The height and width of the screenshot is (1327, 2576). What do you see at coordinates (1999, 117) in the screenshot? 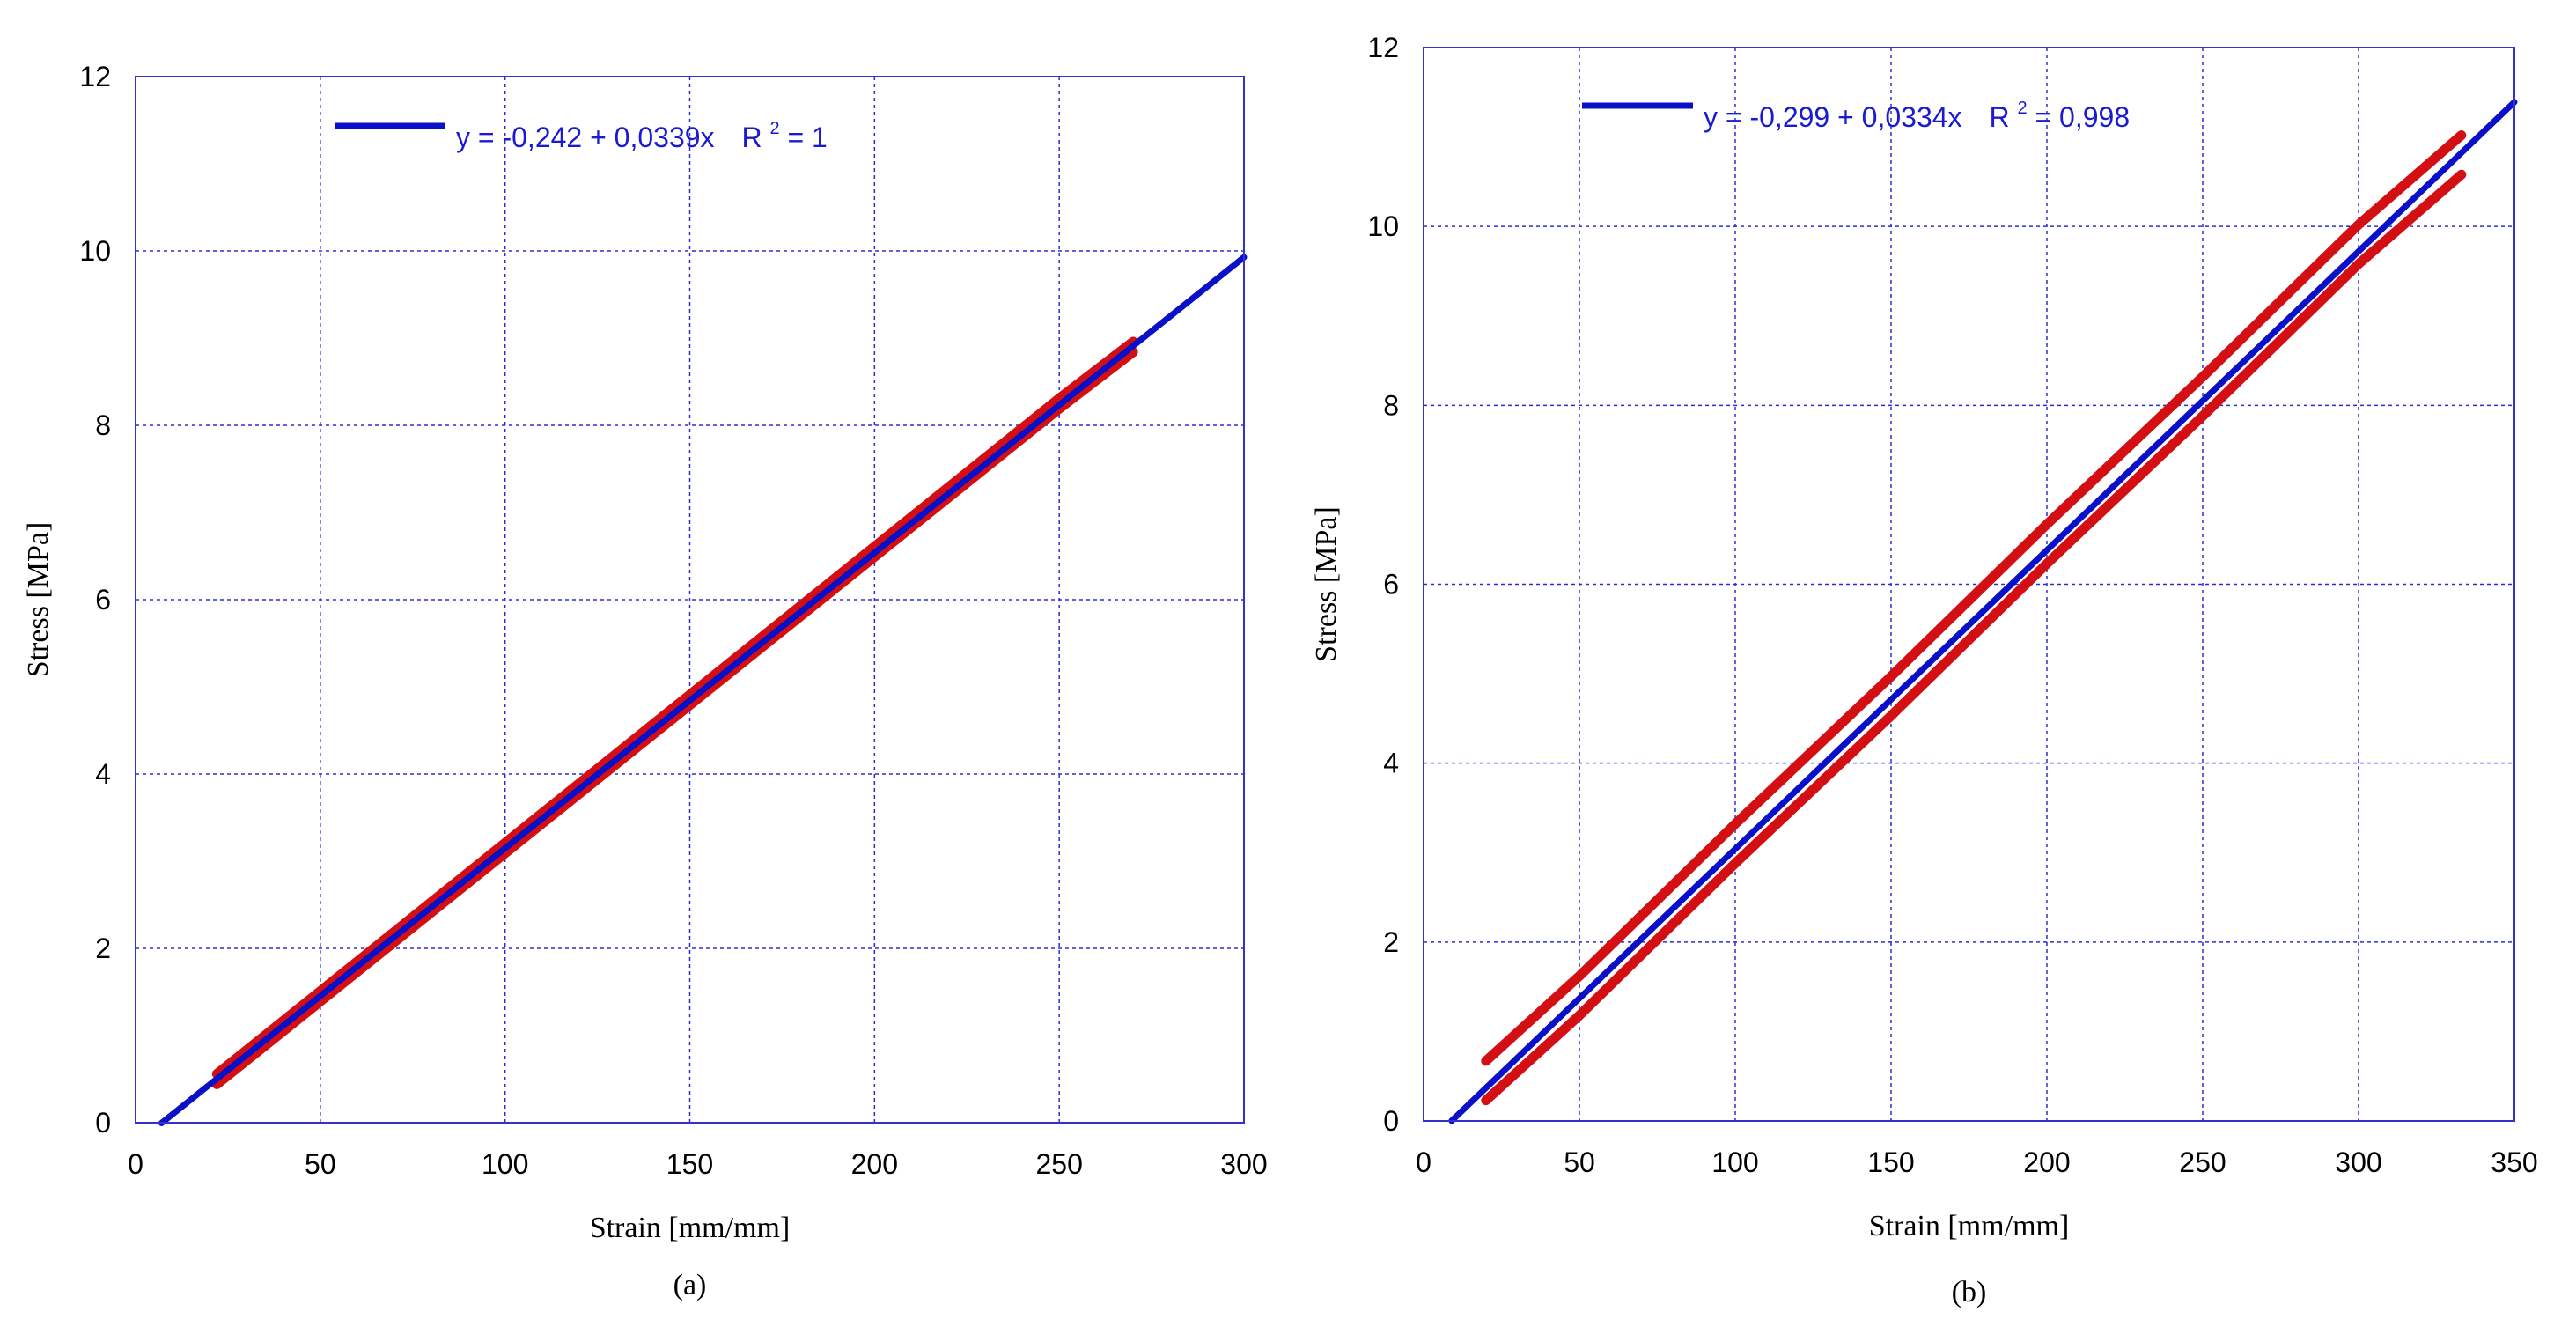
I see `panel-b-legend-r-label: R` at bounding box center [1999, 117].